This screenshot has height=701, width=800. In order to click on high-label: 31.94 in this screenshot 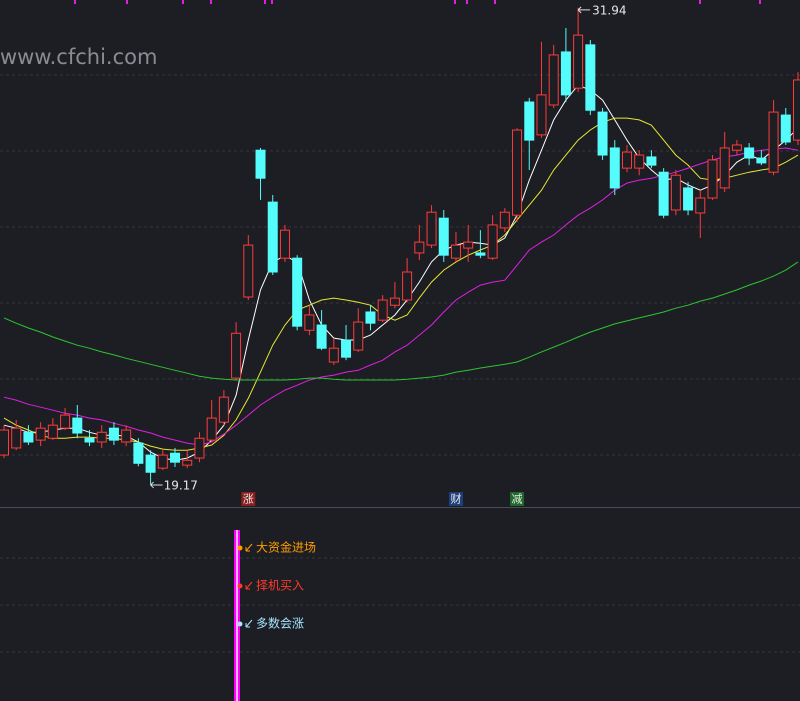, I will do `click(609, 10)`.